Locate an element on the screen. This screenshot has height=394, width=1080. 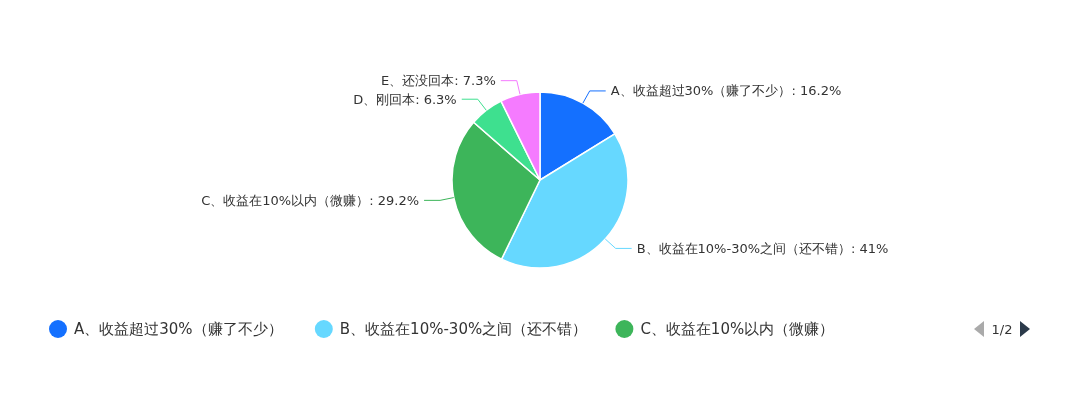
category-label: C、收益在10%以内（微赚）: 29.2% is located at coordinates (310, 200).